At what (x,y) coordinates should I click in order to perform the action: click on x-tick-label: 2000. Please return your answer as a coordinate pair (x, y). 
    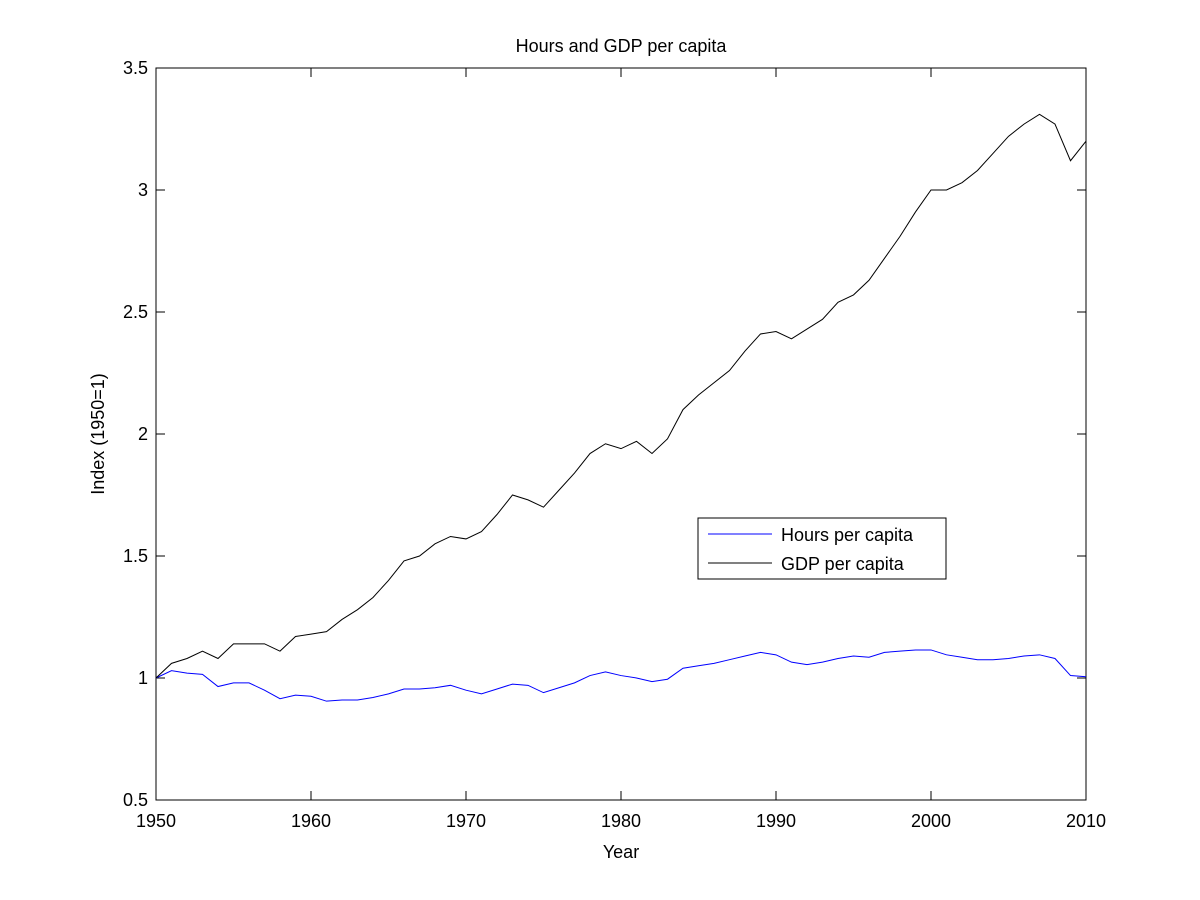
    Looking at the image, I should click on (931, 821).